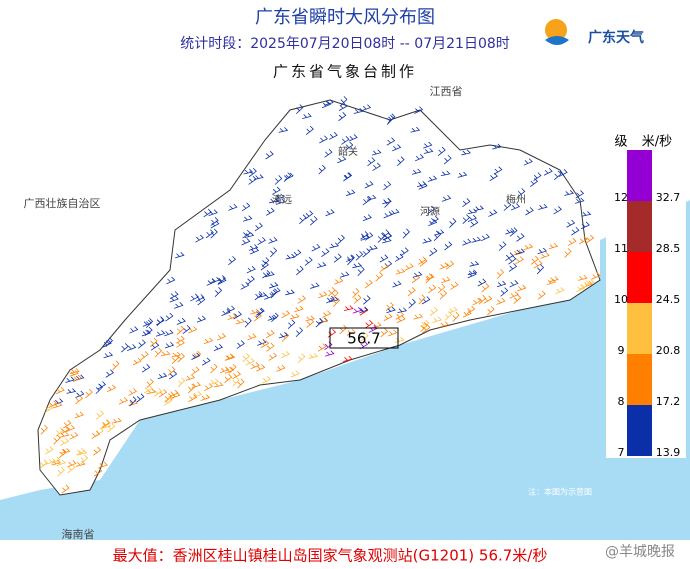 The image size is (690, 569). What do you see at coordinates (78, 534) in the screenshot?
I see `region-label: 海南省` at bounding box center [78, 534].